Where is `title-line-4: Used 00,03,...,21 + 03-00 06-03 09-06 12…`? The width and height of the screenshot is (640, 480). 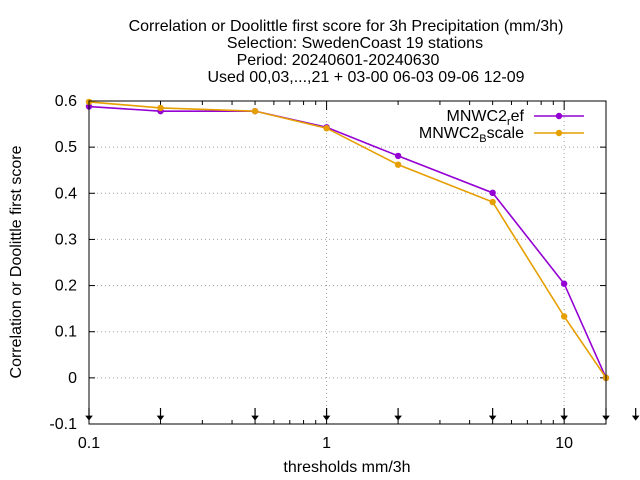 title-line-4: Used 00,03,...,21 + 03-00 06-03 09-06 12… is located at coordinates (365, 77).